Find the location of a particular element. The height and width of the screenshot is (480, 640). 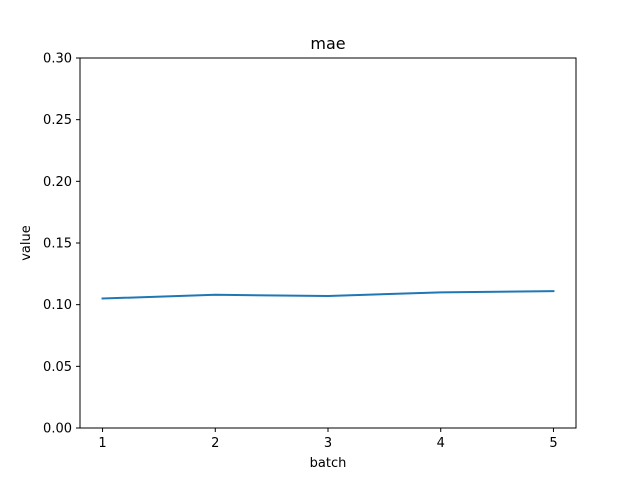

y-tick-label: 0.25 is located at coordinates (57, 120).